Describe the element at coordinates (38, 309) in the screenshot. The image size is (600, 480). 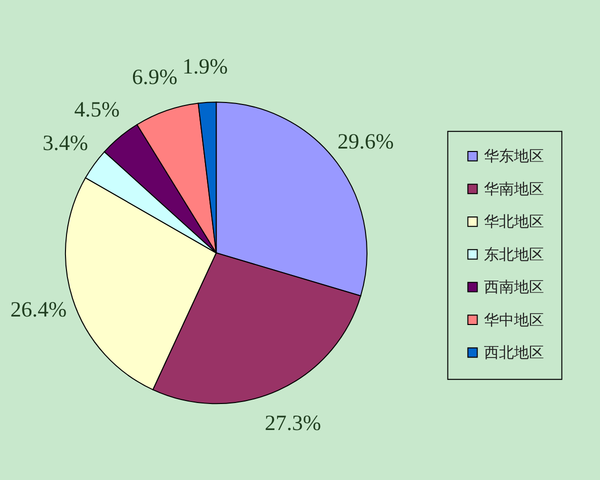
I see `data-label: 26.4%` at that location.